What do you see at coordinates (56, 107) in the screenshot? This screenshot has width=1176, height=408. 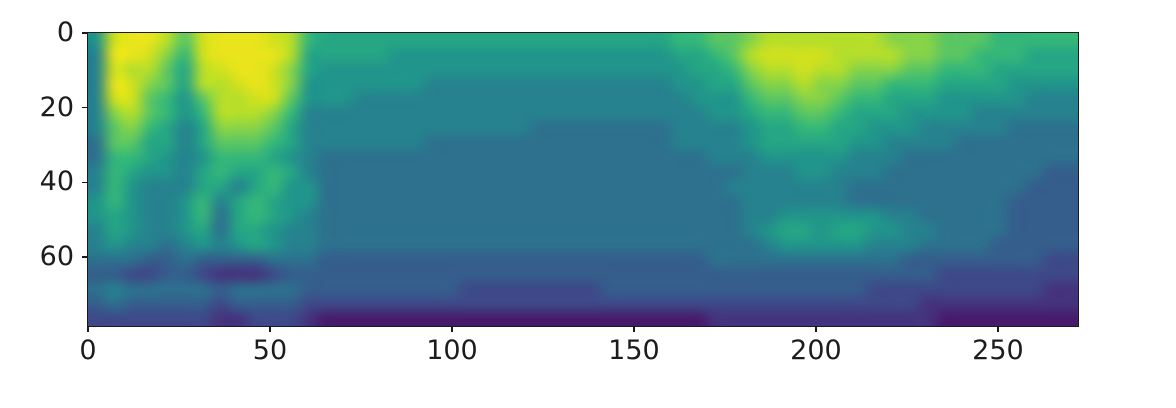 I see `y-tick-label: 20` at bounding box center [56, 107].